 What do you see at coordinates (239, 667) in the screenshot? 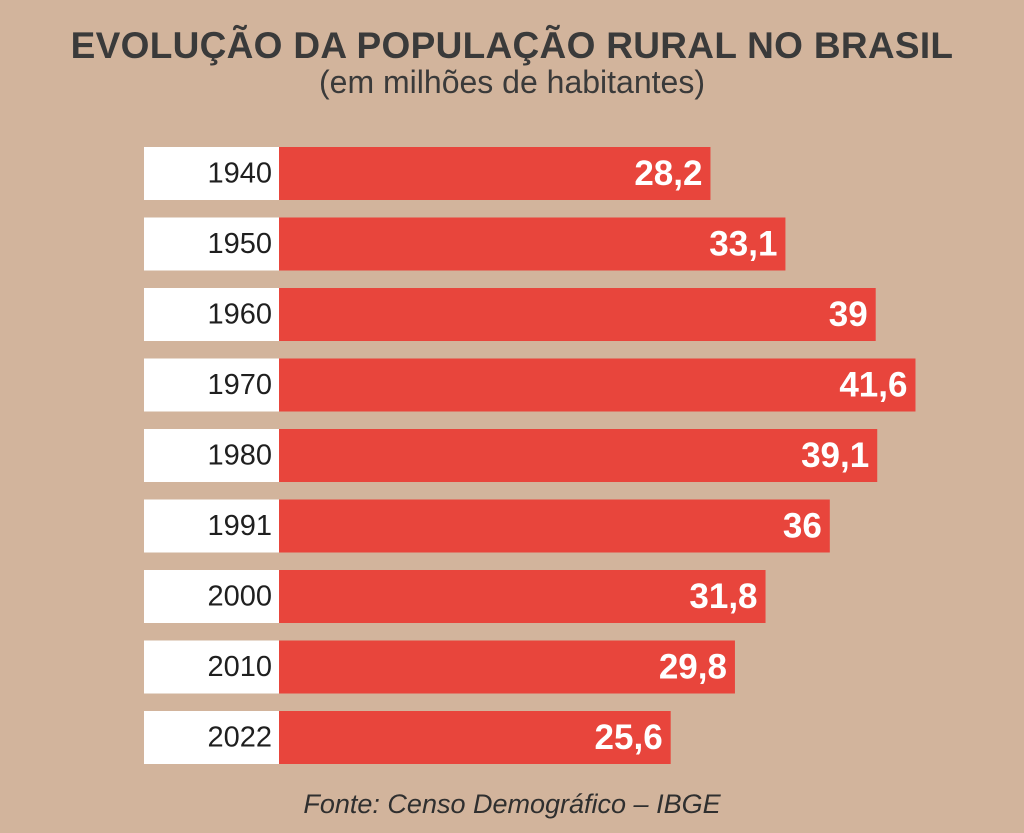
I see `category-label: 2010` at bounding box center [239, 667].